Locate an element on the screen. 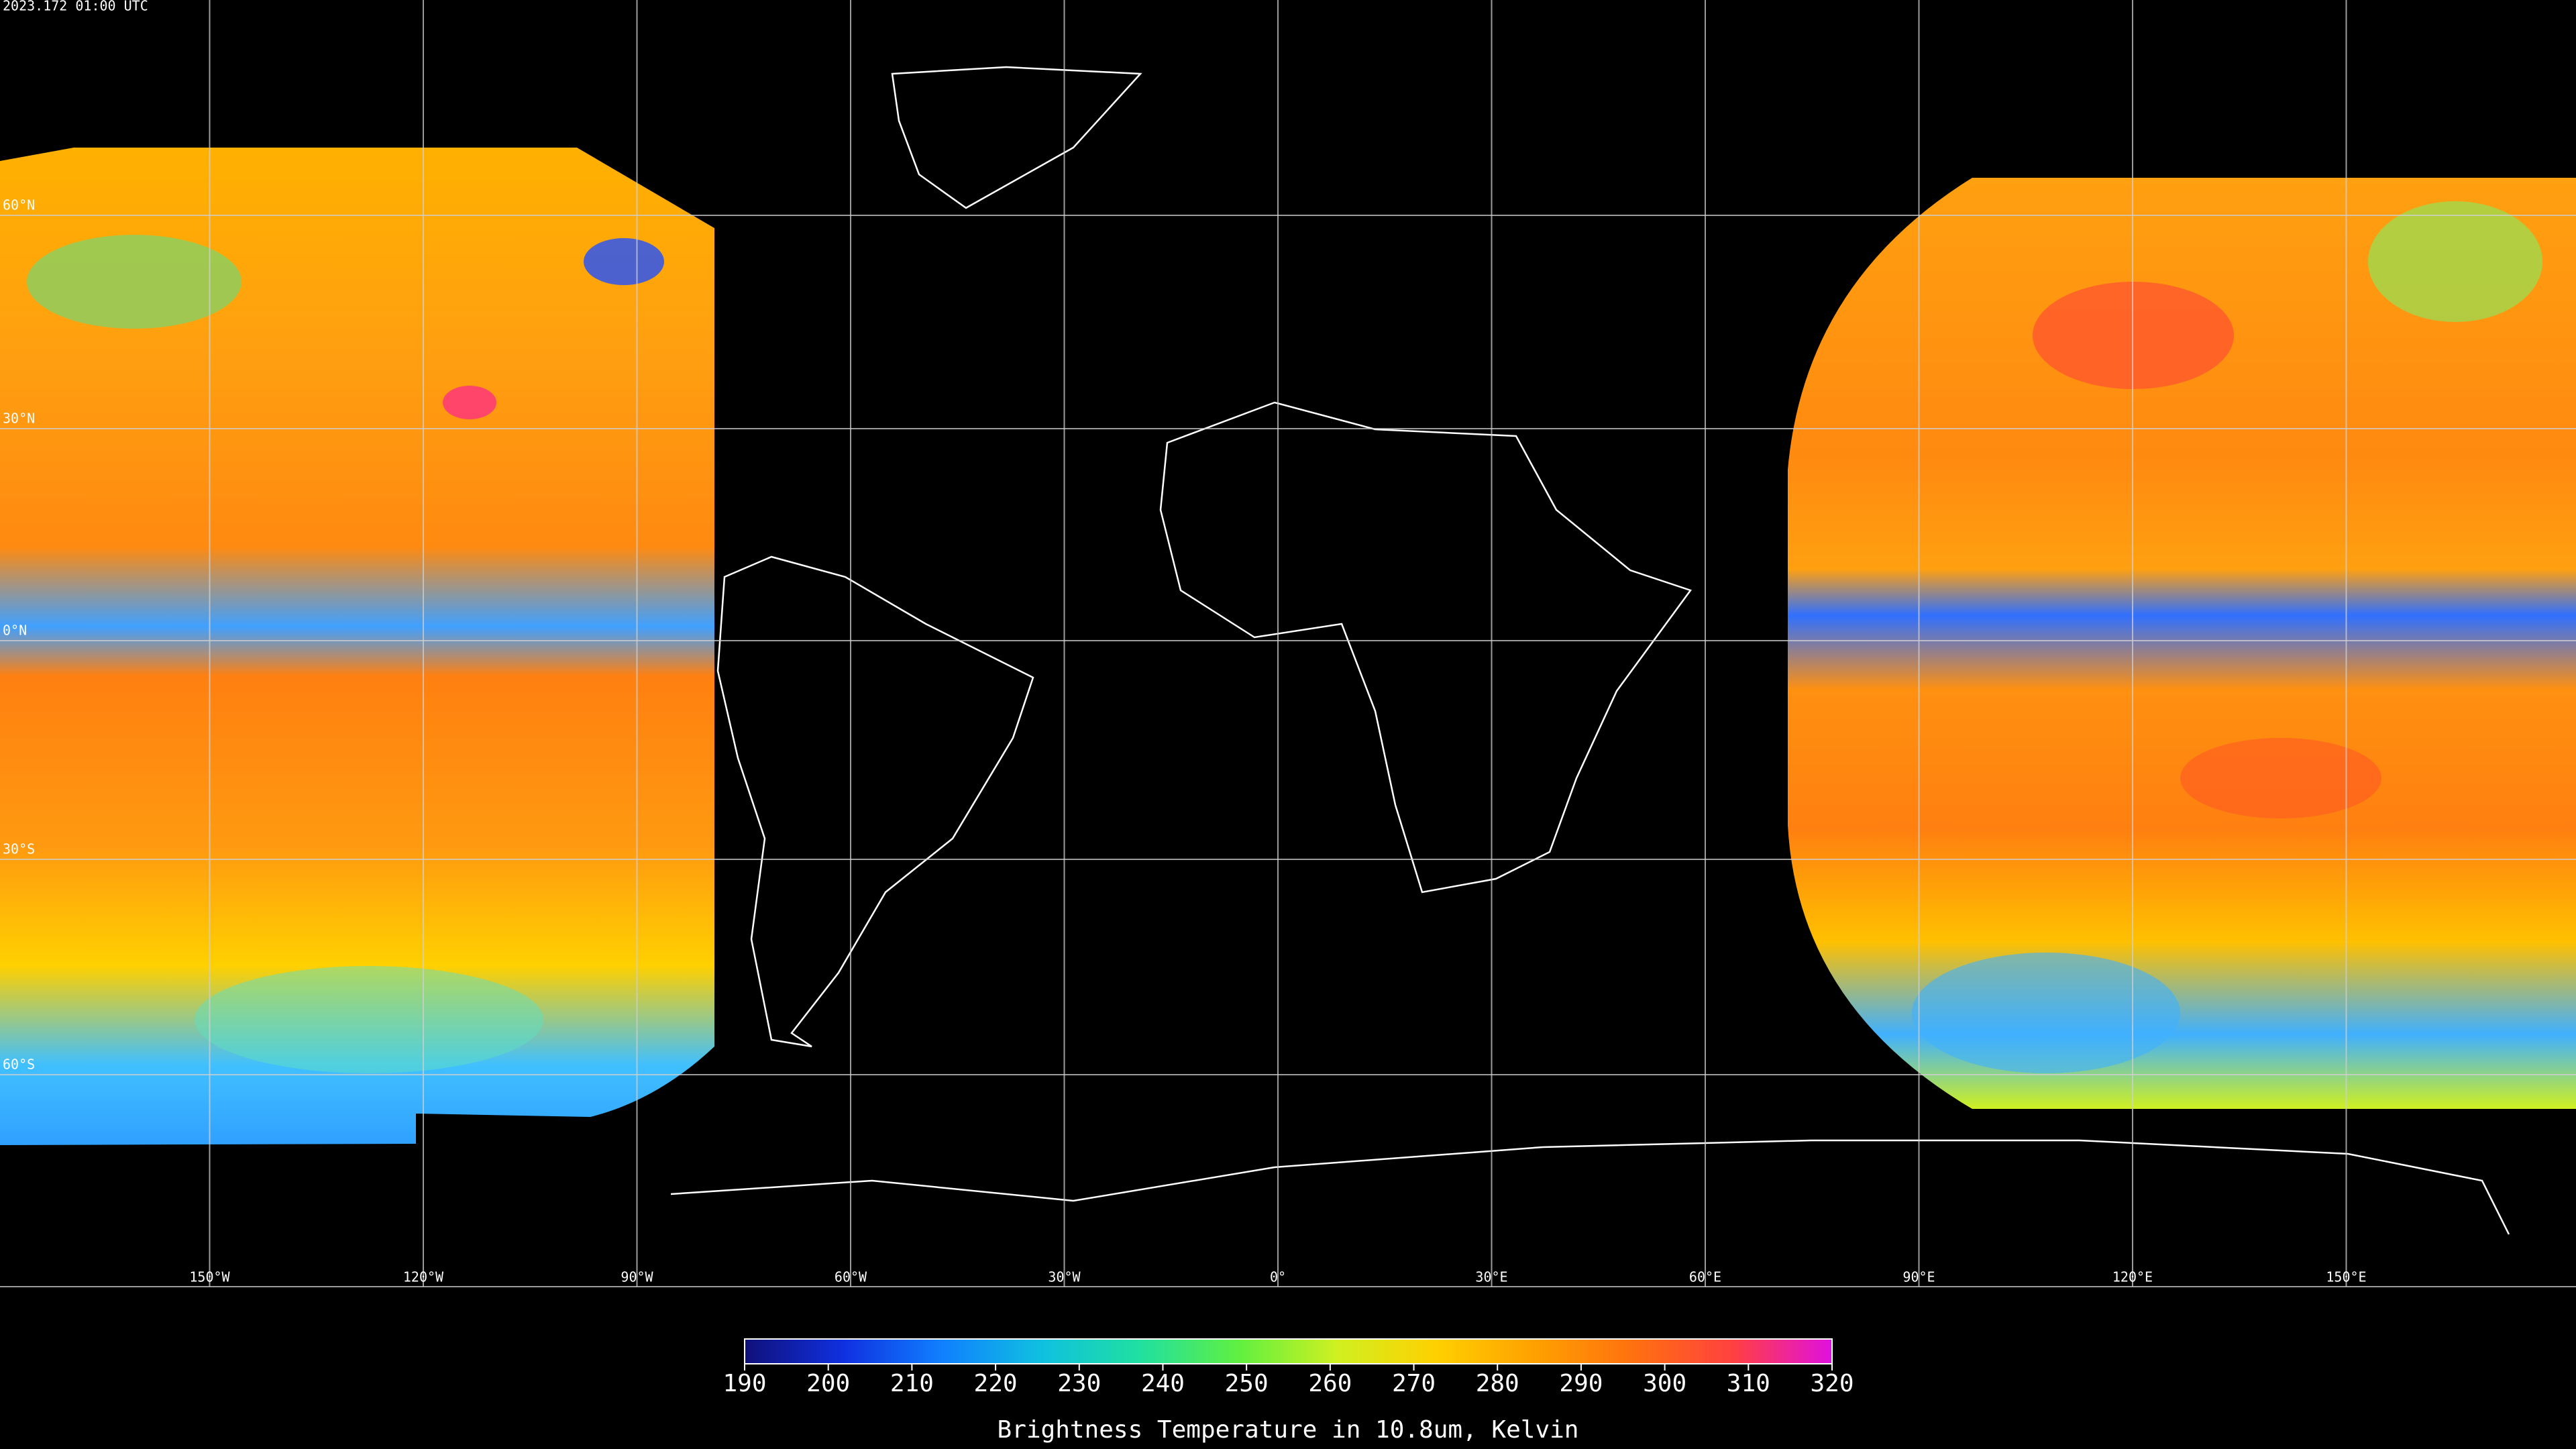  lat-label: 60°N is located at coordinates (19, 205).